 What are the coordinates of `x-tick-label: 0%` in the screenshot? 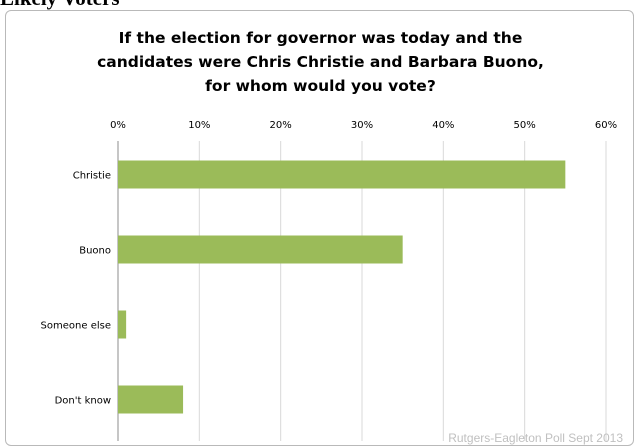 It's located at (118, 125).